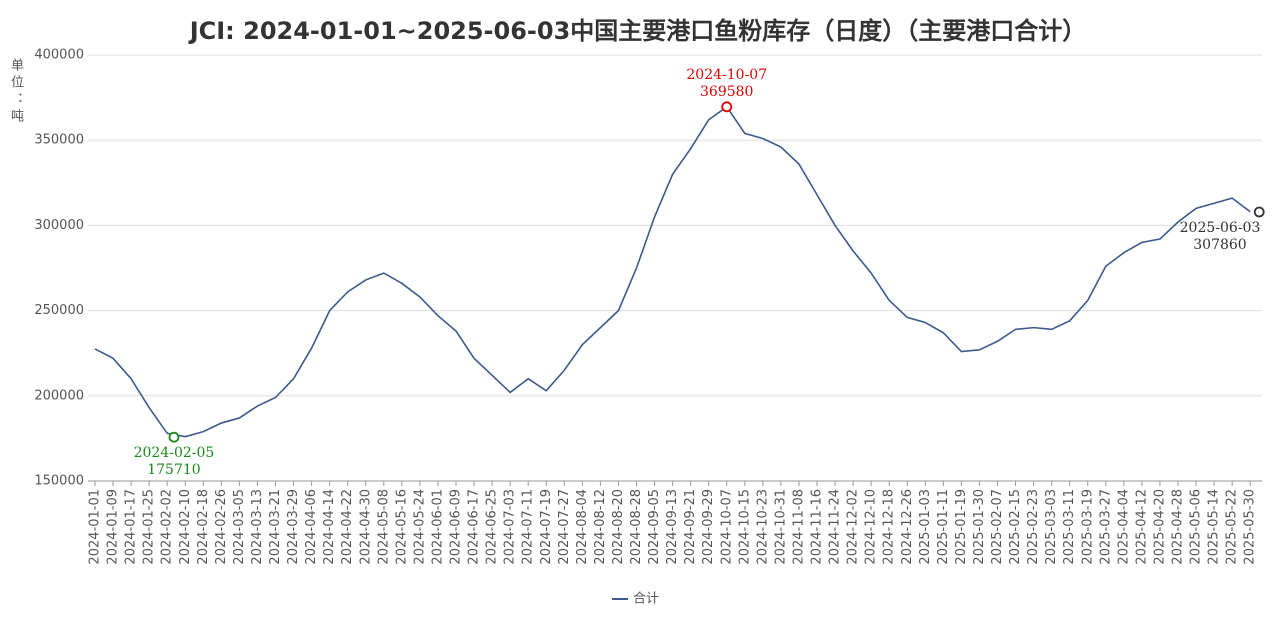 The height and width of the screenshot is (623, 1276). Describe the element at coordinates (149, 527) in the screenshot. I see `x-tick-label: 2024-01-25` at that location.